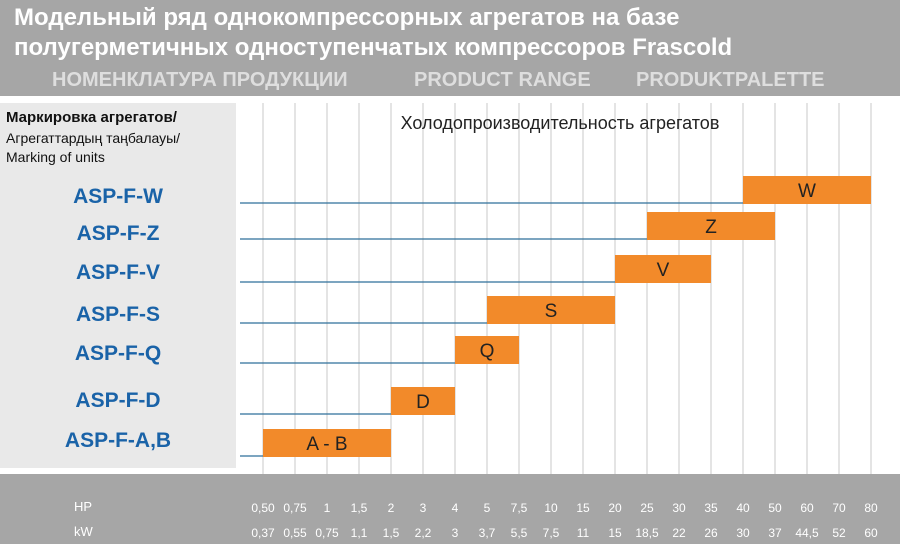  Describe the element at coordinates (679, 533) in the screenshot. I see `tick-label-kw: 22` at that location.